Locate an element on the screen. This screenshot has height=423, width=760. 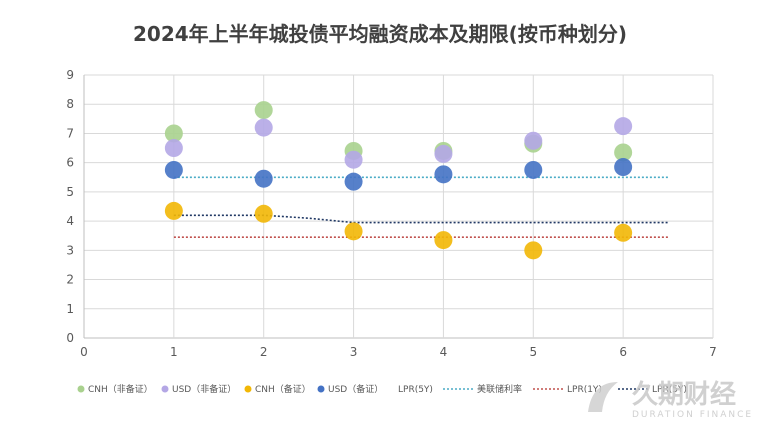
x-tick-label: 7 is located at coordinates (713, 352).